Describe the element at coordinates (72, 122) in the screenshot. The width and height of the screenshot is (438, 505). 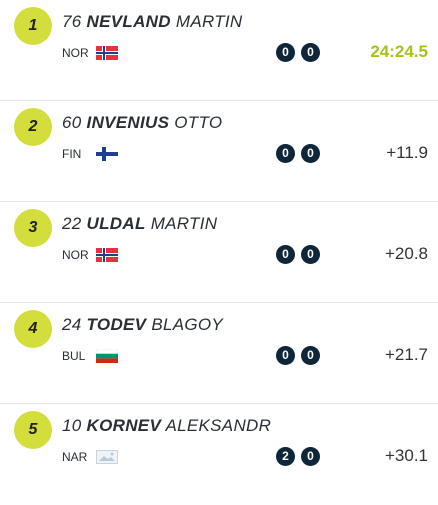
I see `bib: 60` at that location.